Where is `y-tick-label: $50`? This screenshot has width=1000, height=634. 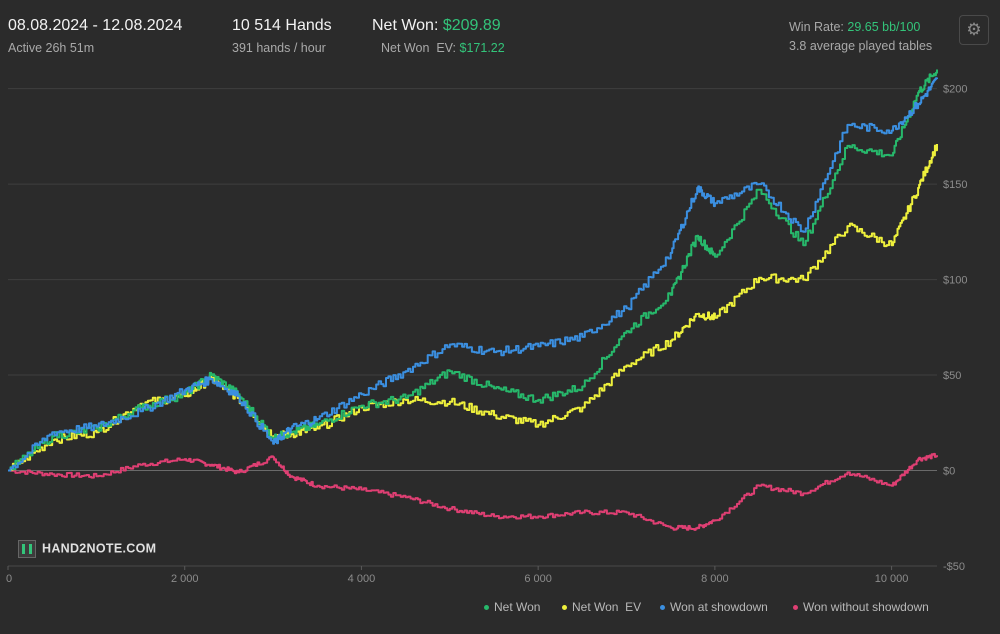
y-tick-label: $50 is located at coordinates (952, 376).